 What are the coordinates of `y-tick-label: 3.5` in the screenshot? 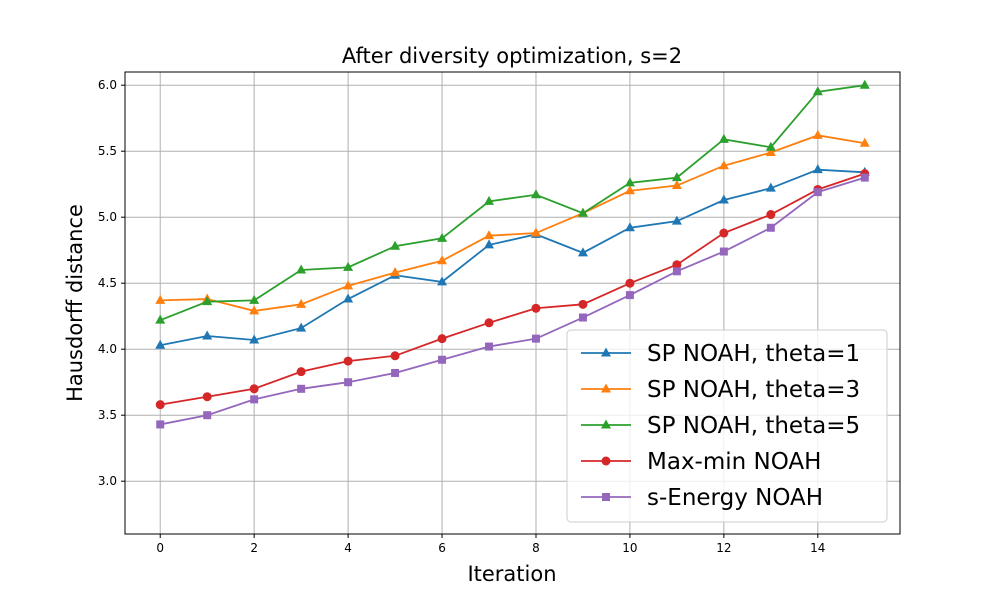 It's located at (107, 415).